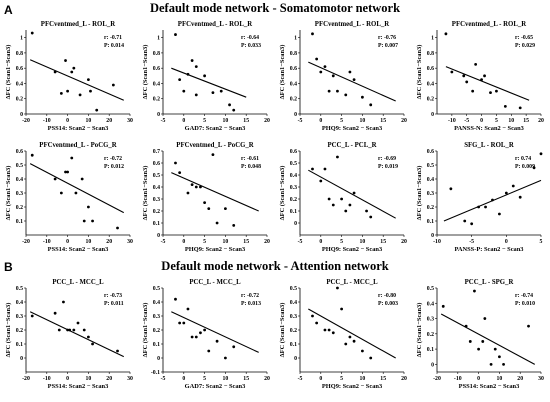 The image size is (550, 402). Describe the element at coordinates (351, 145) in the screenshot. I see `chart-title: PCC_L - PCL_R` at that location.